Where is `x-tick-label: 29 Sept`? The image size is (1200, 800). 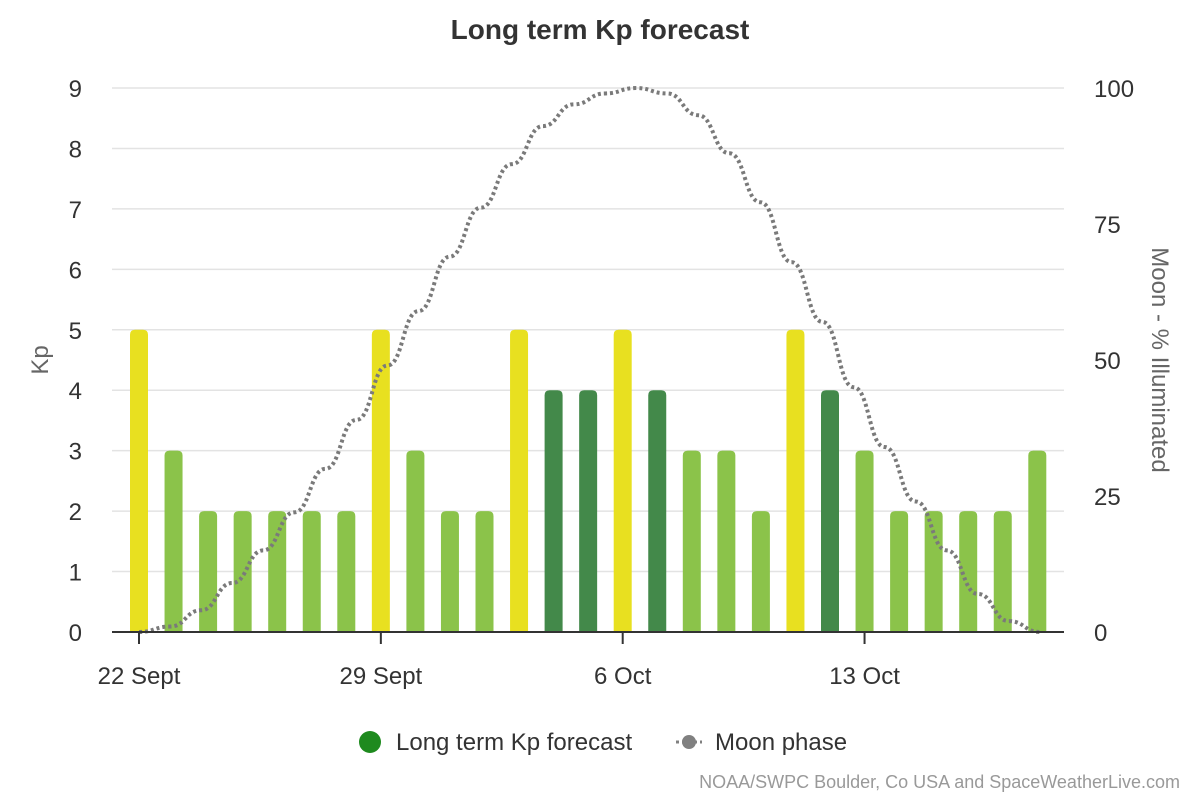
x-tick-label: 29 Sept is located at coordinates (380, 676).